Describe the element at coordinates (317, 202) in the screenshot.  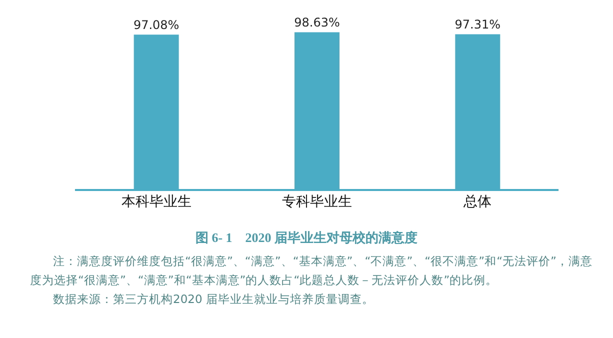
I see `x-tick-label: 专科毕业生` at that location.